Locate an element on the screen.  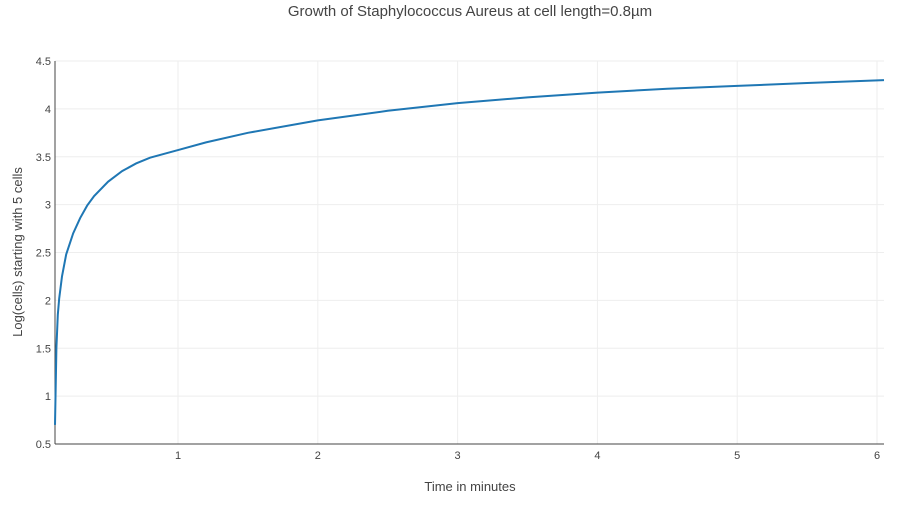
x-axis-title: Time in minutes is located at coordinates (470, 486).